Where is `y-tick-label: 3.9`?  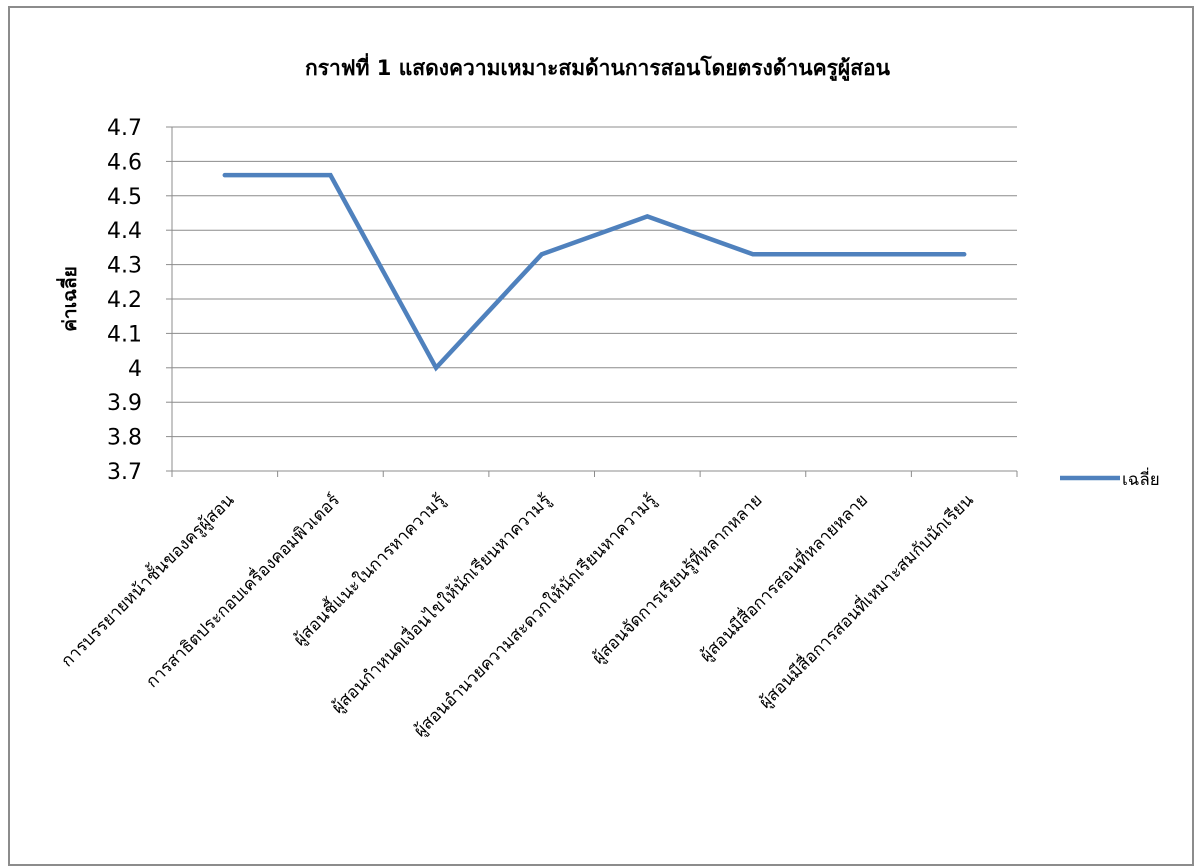 y-tick-label: 3.9 is located at coordinates (124, 403).